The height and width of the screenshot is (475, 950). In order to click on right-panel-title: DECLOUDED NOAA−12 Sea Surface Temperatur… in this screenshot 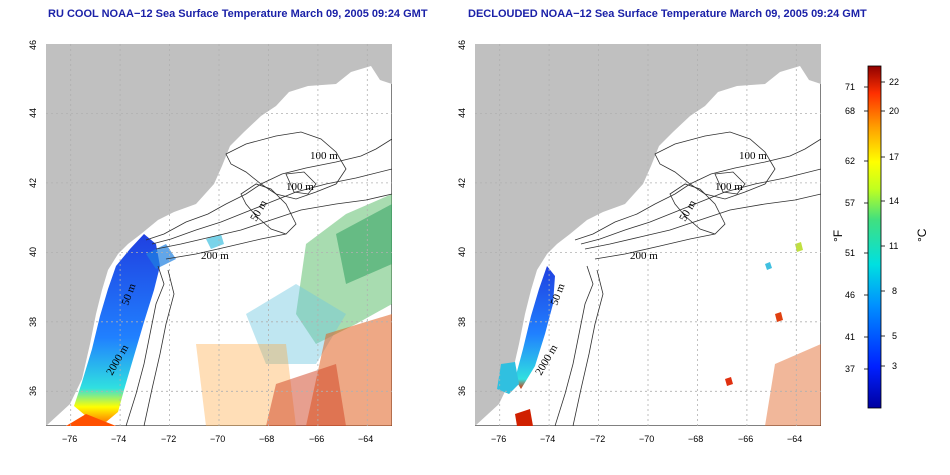, I will do `click(667, 14)`.